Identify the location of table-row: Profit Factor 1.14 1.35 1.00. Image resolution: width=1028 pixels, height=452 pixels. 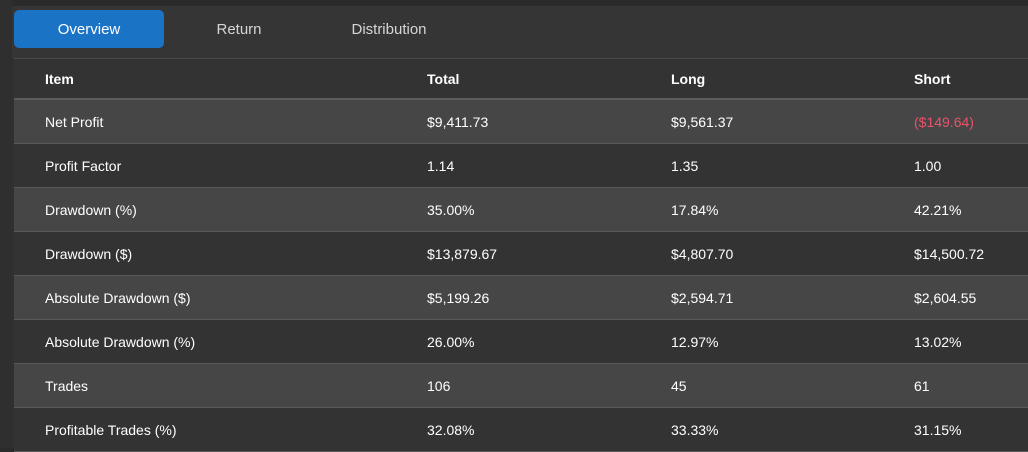
(521, 166).